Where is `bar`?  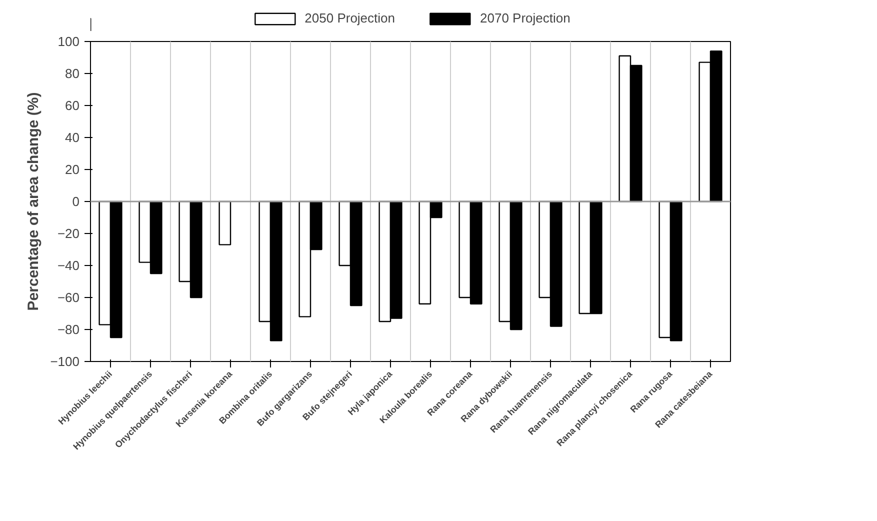
bar is located at coordinates (225, 223).